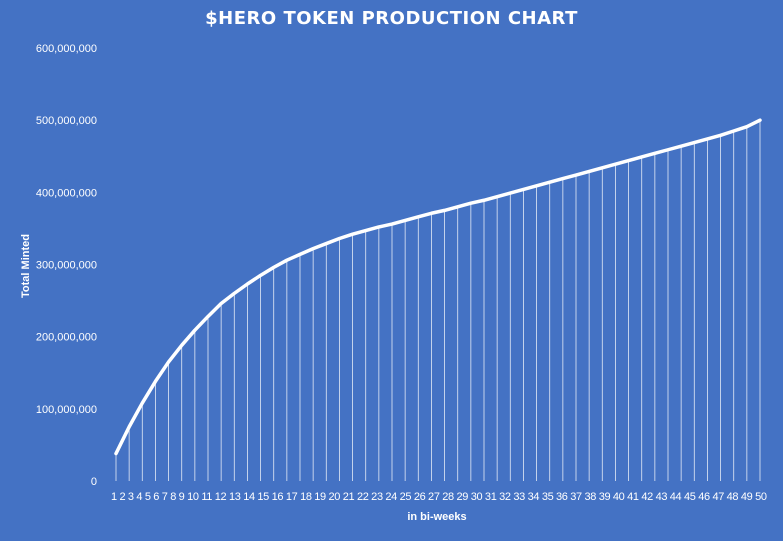  I want to click on y-tick-label: 100,000,000, so click(66, 410).